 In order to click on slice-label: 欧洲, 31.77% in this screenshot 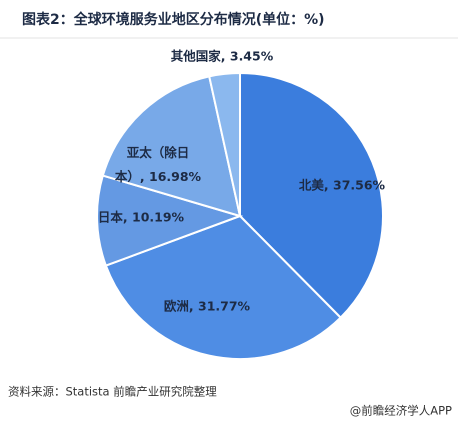, I will do `click(207, 306)`.